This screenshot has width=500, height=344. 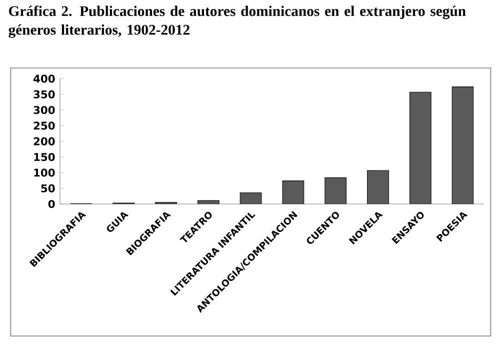 What do you see at coordinates (44, 172) in the screenshot?
I see `y-tick-label: 100` at bounding box center [44, 172].